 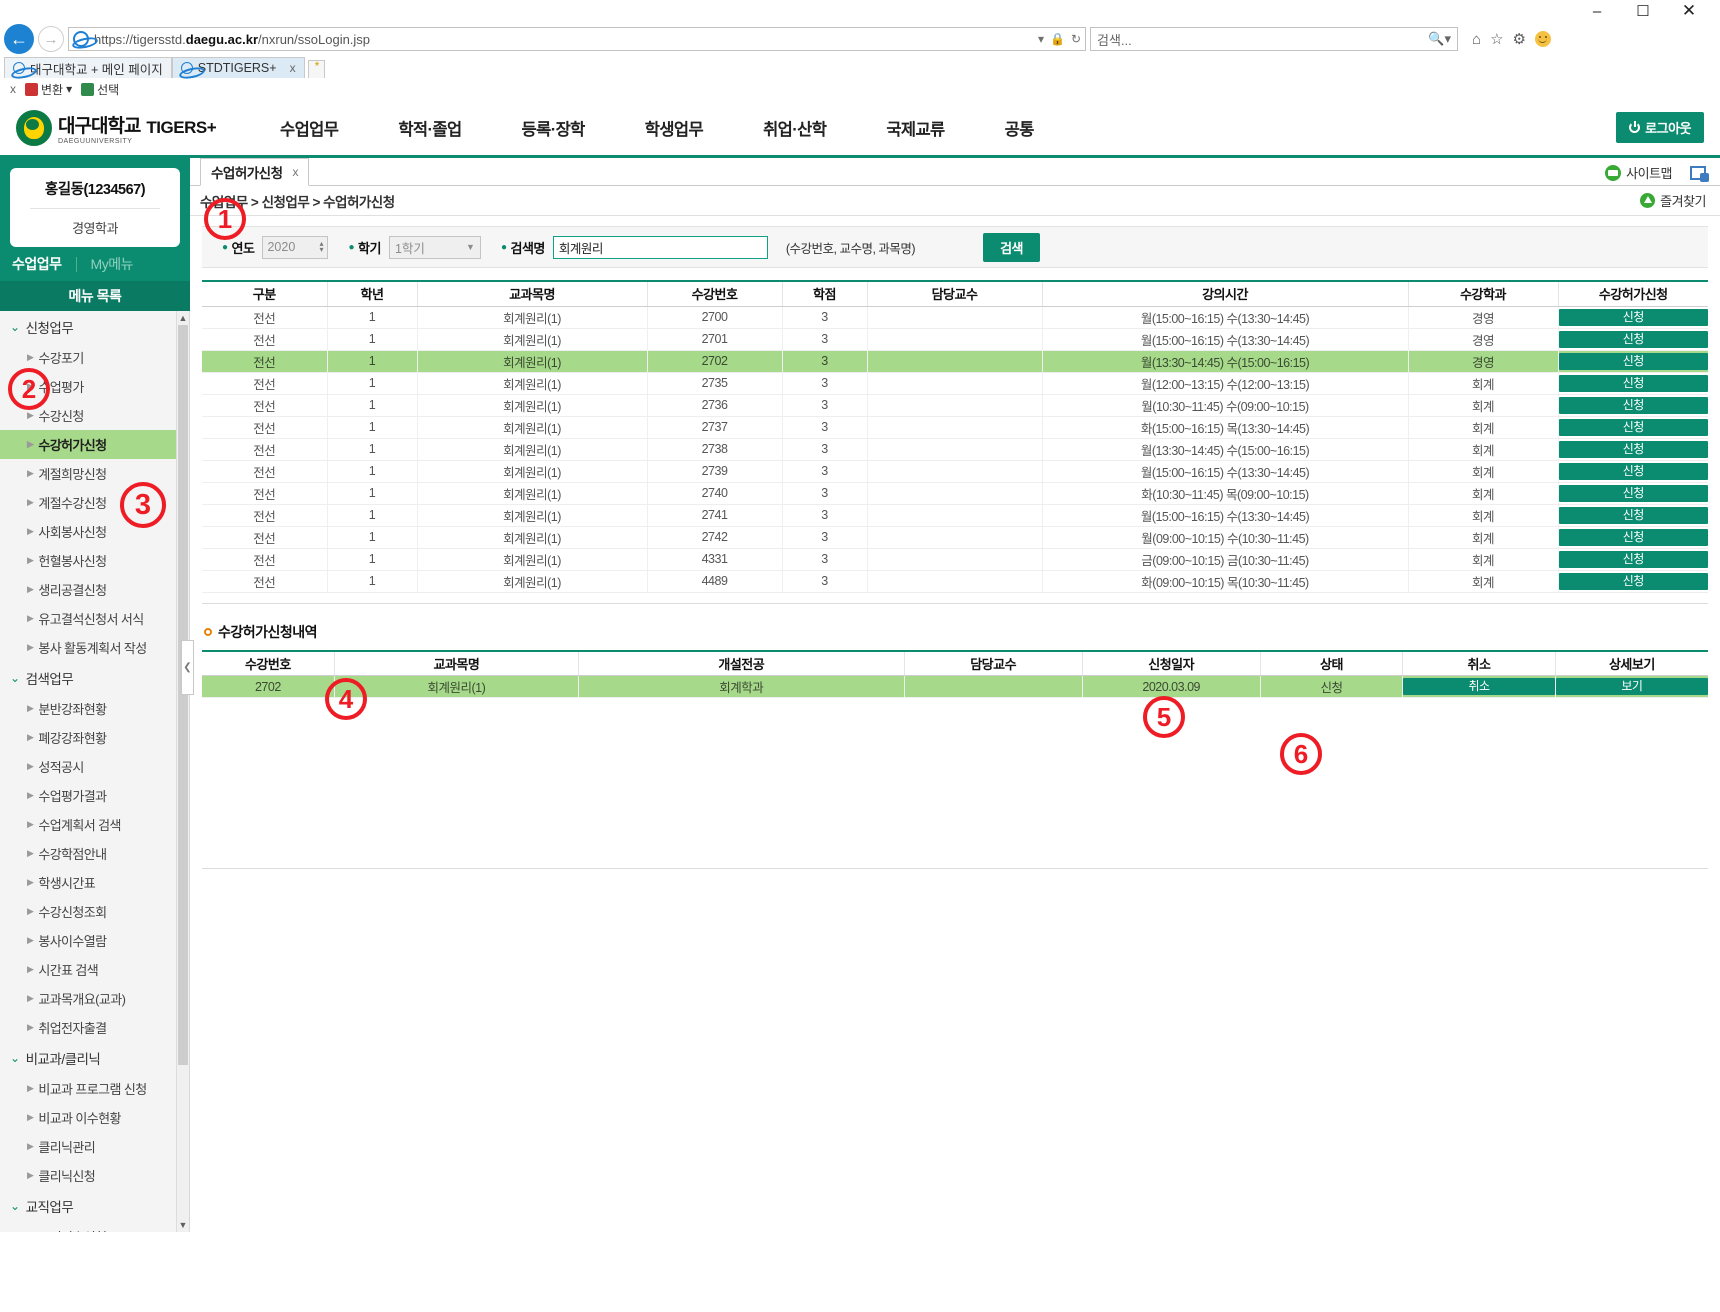 I want to click on nav-item-수업업무: 수업업무, so click(x=309, y=129).